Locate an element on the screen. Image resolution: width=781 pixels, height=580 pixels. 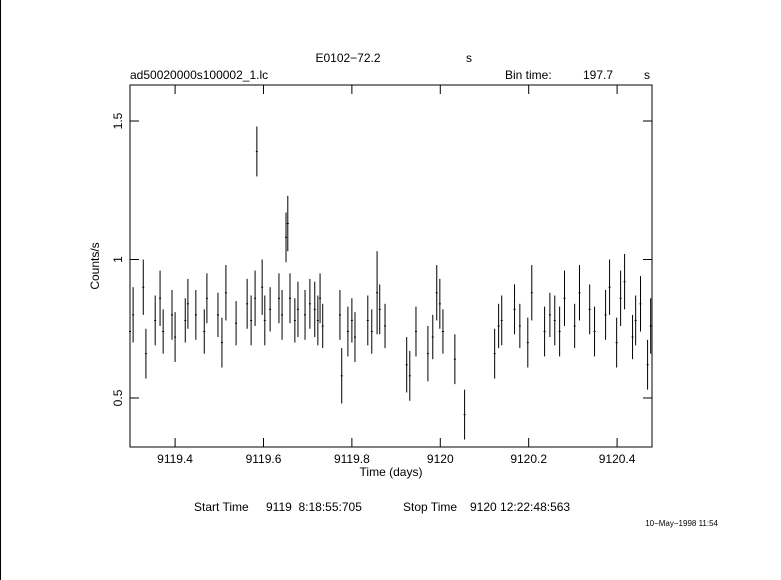
x-tick-label: 9120 is located at coordinates (440, 459).